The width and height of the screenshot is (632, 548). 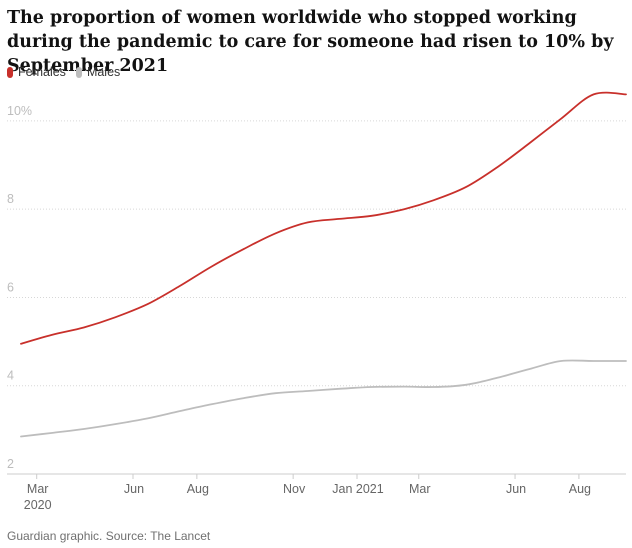 What do you see at coordinates (68, 72) in the screenshot?
I see `legend: Females Males` at bounding box center [68, 72].